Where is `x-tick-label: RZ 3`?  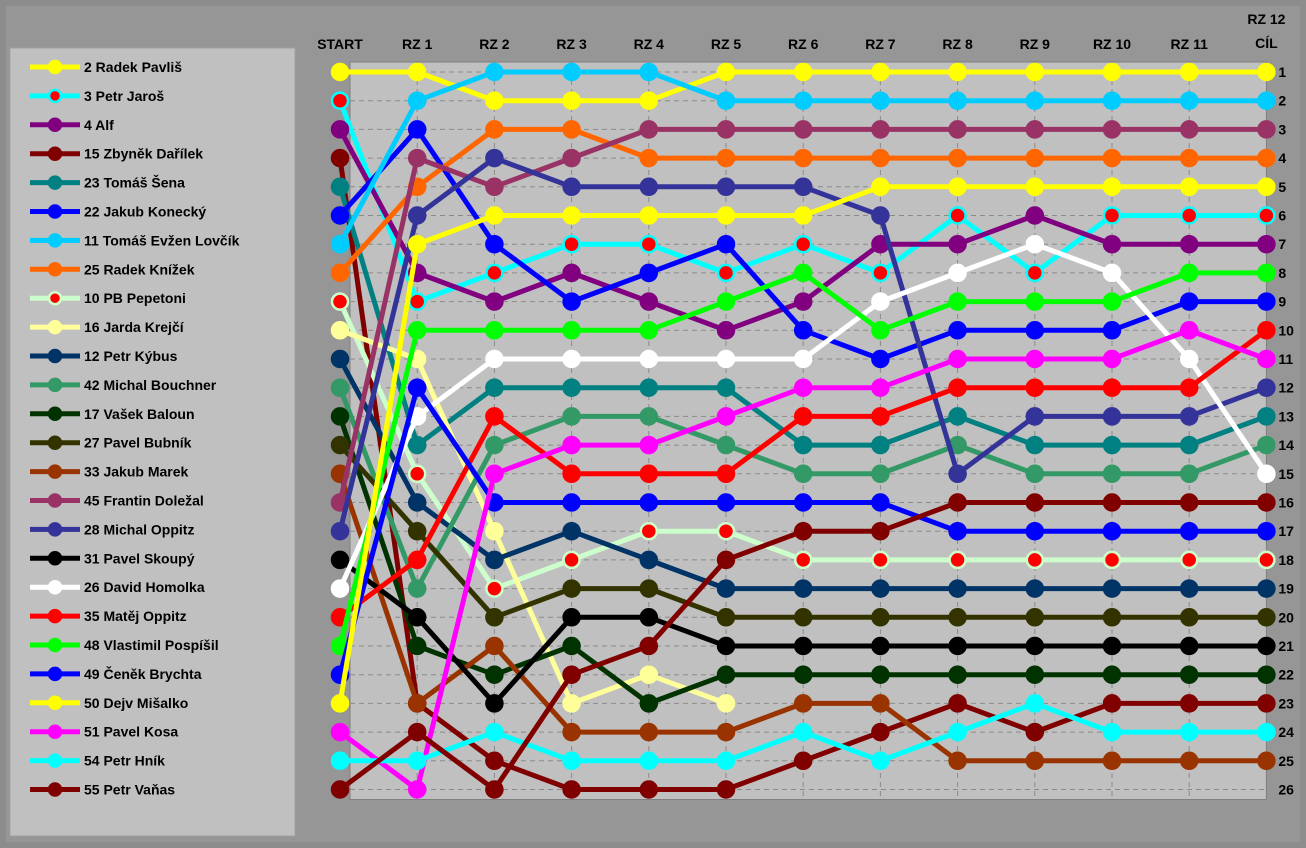 x-tick-label: RZ 3 is located at coordinates (571, 44).